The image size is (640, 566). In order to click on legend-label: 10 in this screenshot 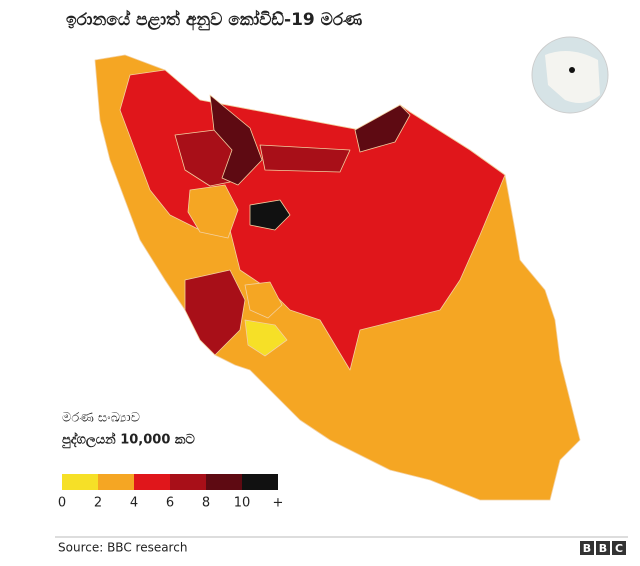, I will do `click(242, 503)`.